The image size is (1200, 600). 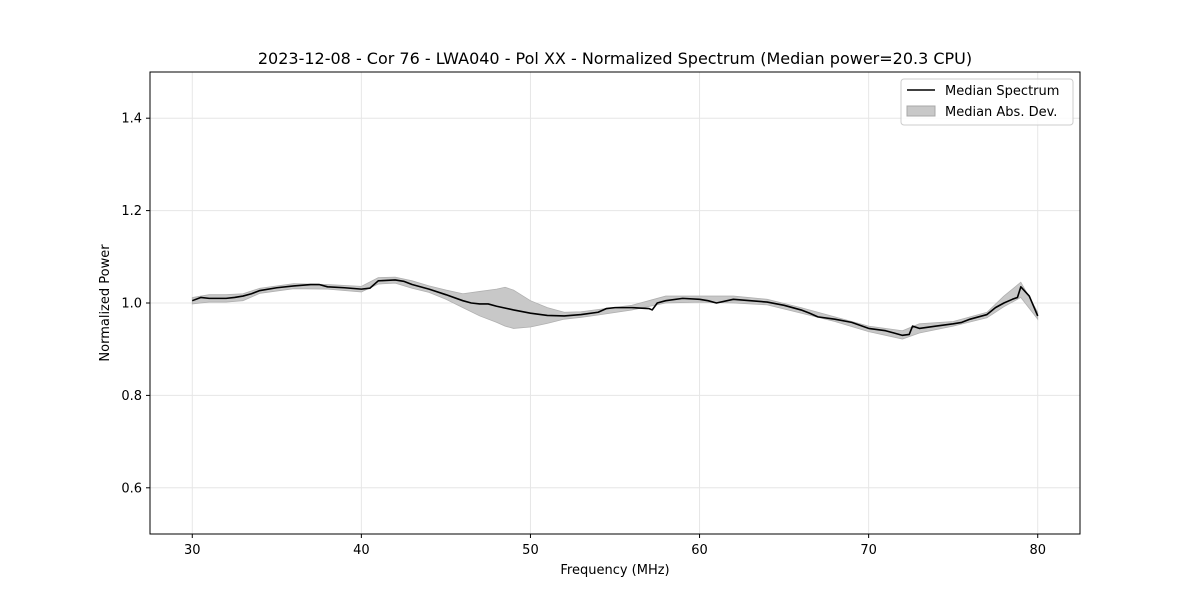 I want to click on y-axis-ticks: 0.6 0.8 1.0 1.2 1.4, so click(x=135, y=304).